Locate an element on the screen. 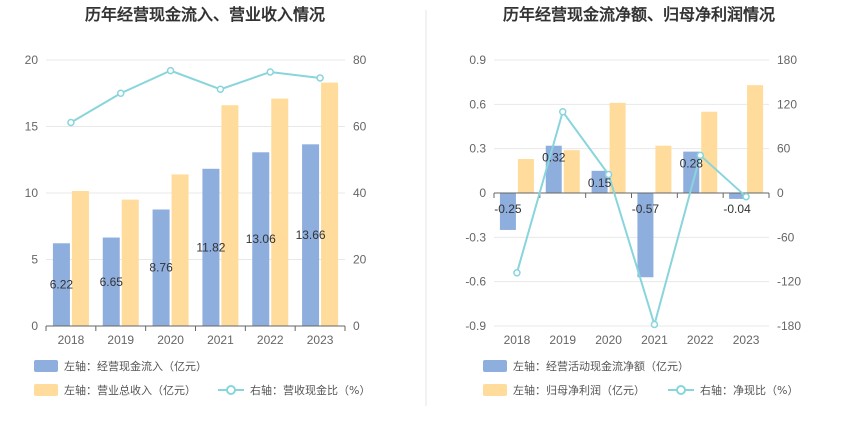 The image size is (850, 436). chart-1-data-label: 6.22 is located at coordinates (62, 285).